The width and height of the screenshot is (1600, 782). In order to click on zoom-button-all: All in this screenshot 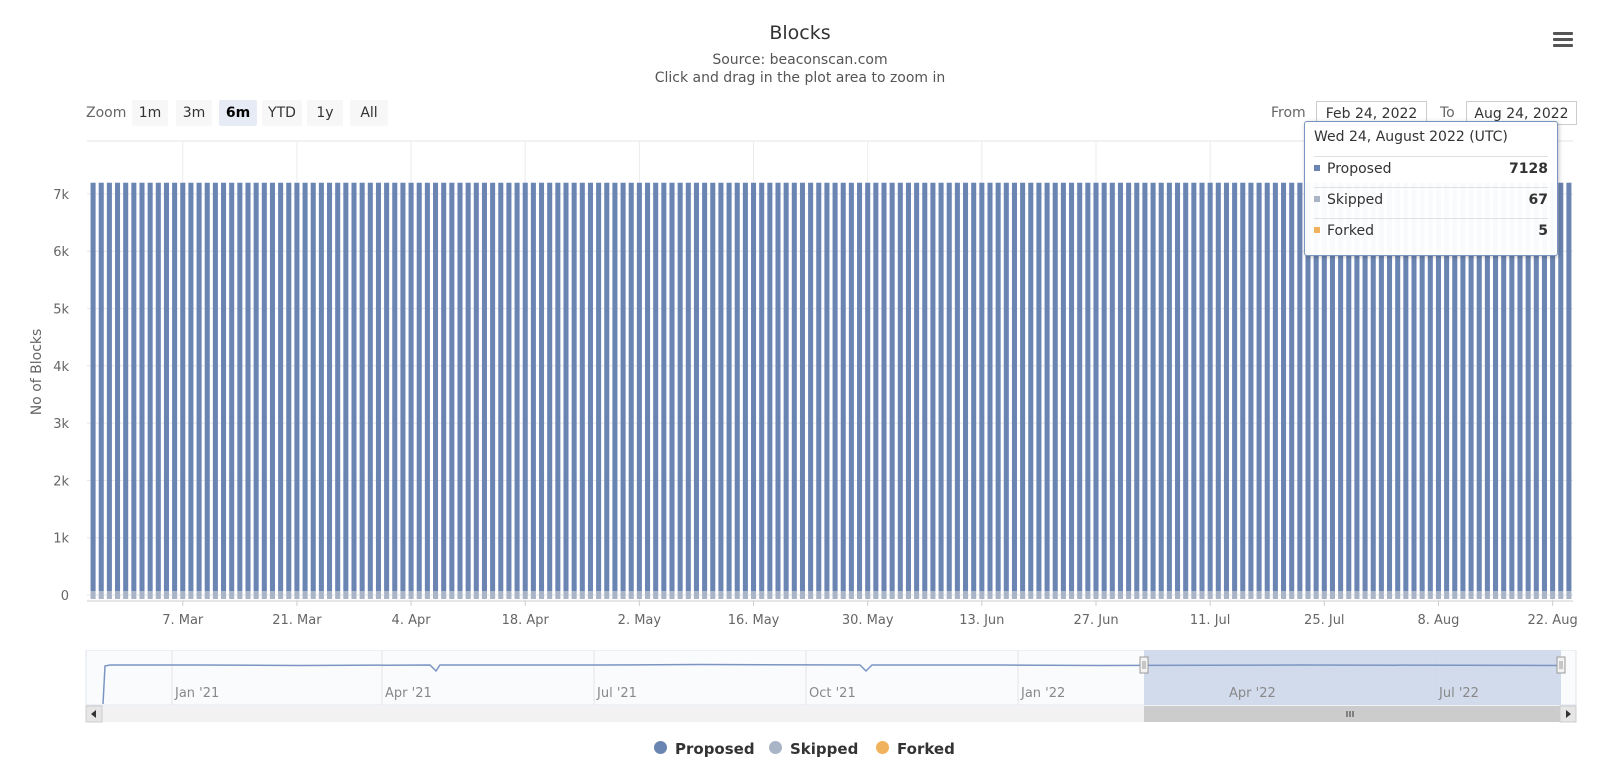, I will do `click(369, 113)`.